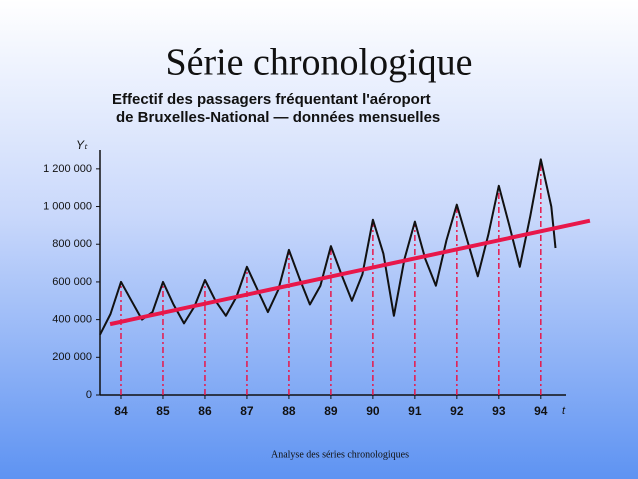  Describe the element at coordinates (205, 411) in the screenshot. I see `x-tick-label: 86` at that location.